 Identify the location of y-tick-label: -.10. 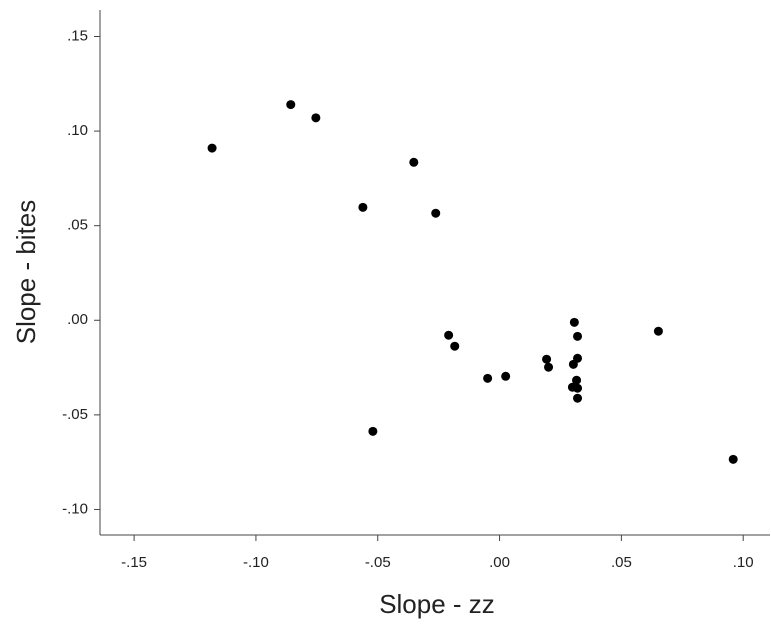
(75, 508).